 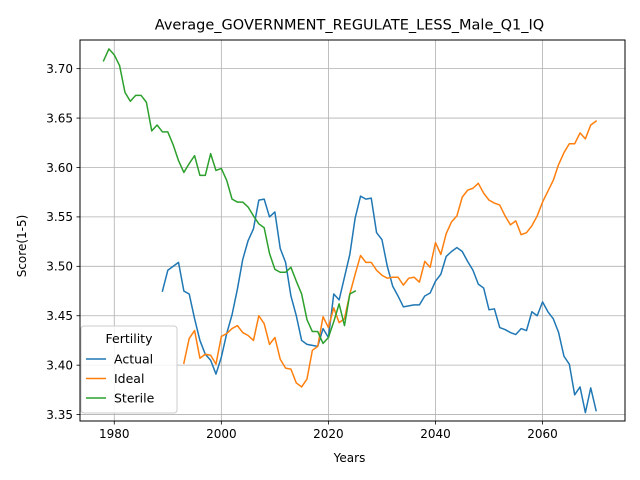 I want to click on legend-label-actual: Actual, so click(x=133, y=359).